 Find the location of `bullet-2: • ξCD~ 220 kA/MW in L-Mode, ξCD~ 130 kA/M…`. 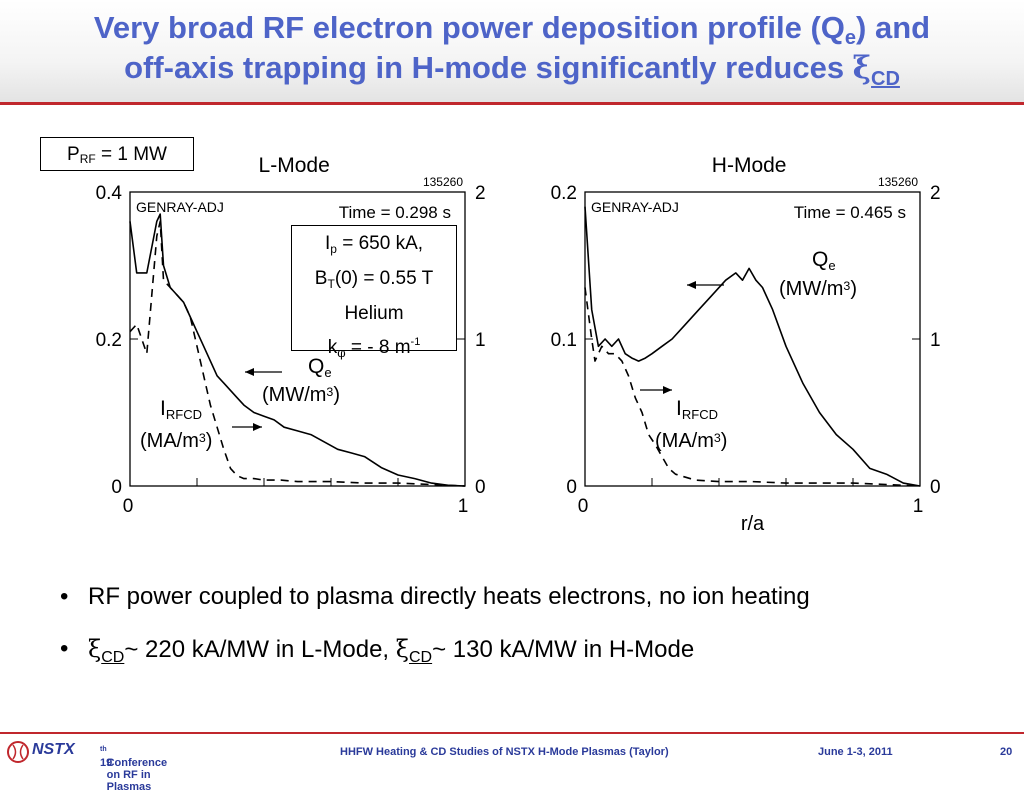

bullet-2: • ξCD~ 220 kA/MW in L-Mode, ξCD~ 130 kA/M… is located at coordinates (435, 658).